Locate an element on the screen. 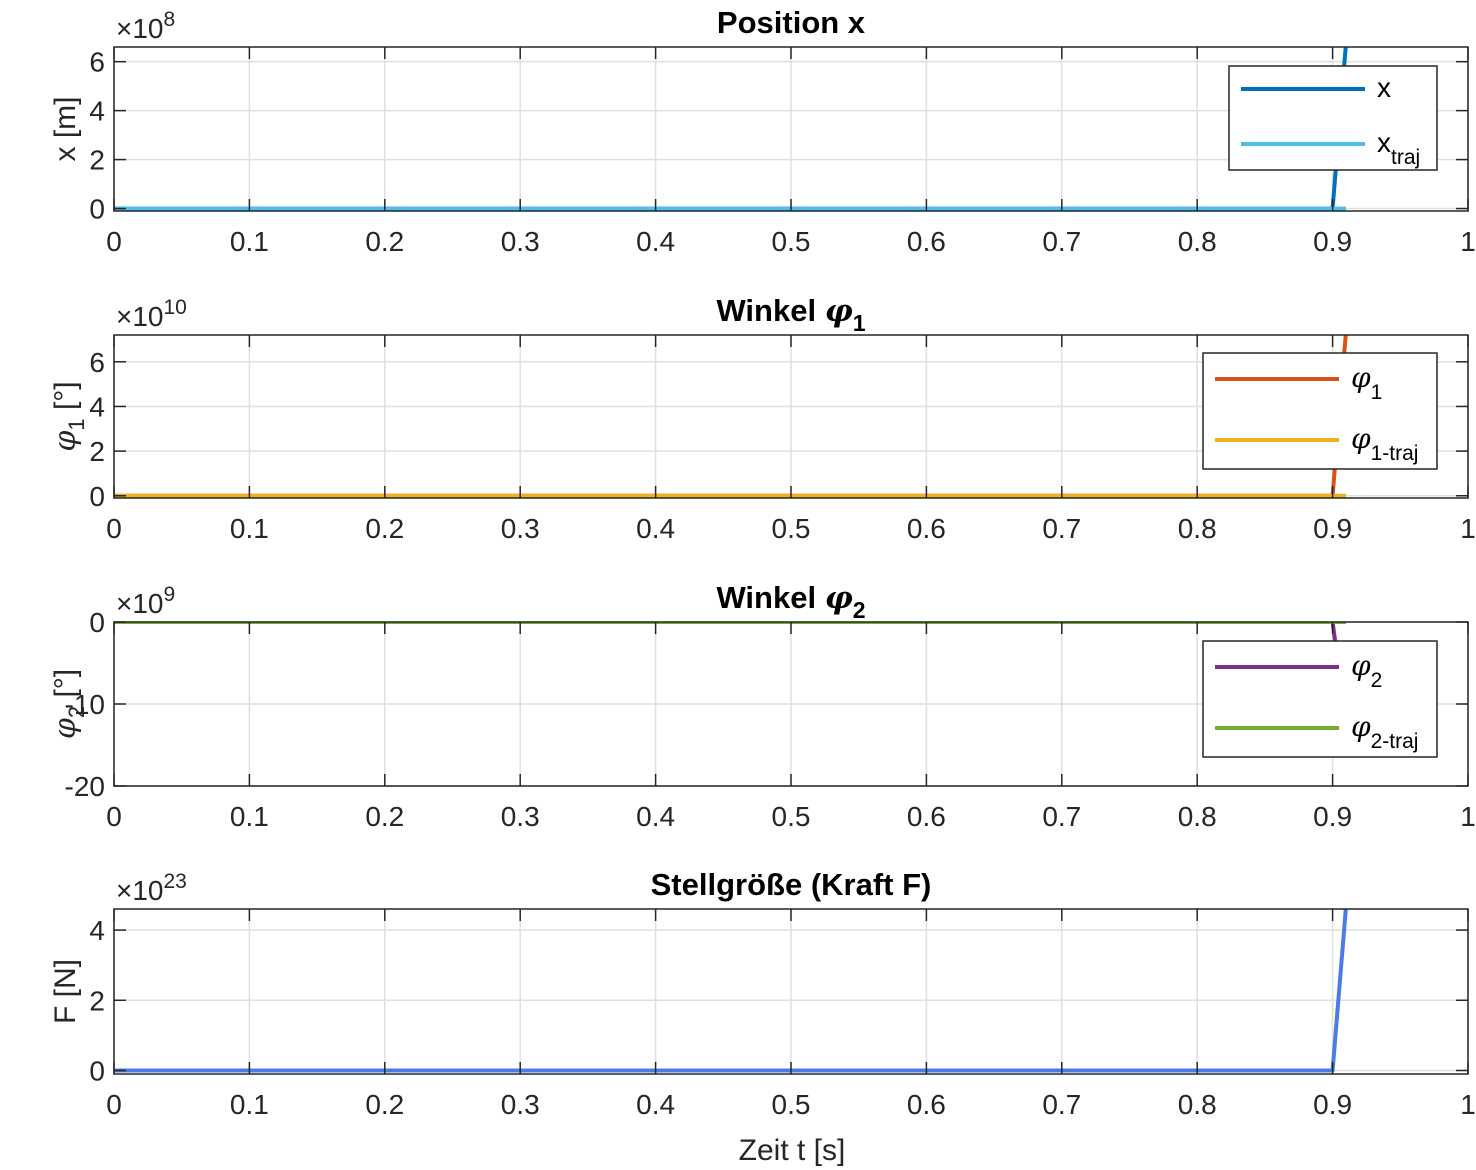 Image resolution: width=1476 pixels, height=1170 pixels. panel-title: Position x is located at coordinates (791, 22).